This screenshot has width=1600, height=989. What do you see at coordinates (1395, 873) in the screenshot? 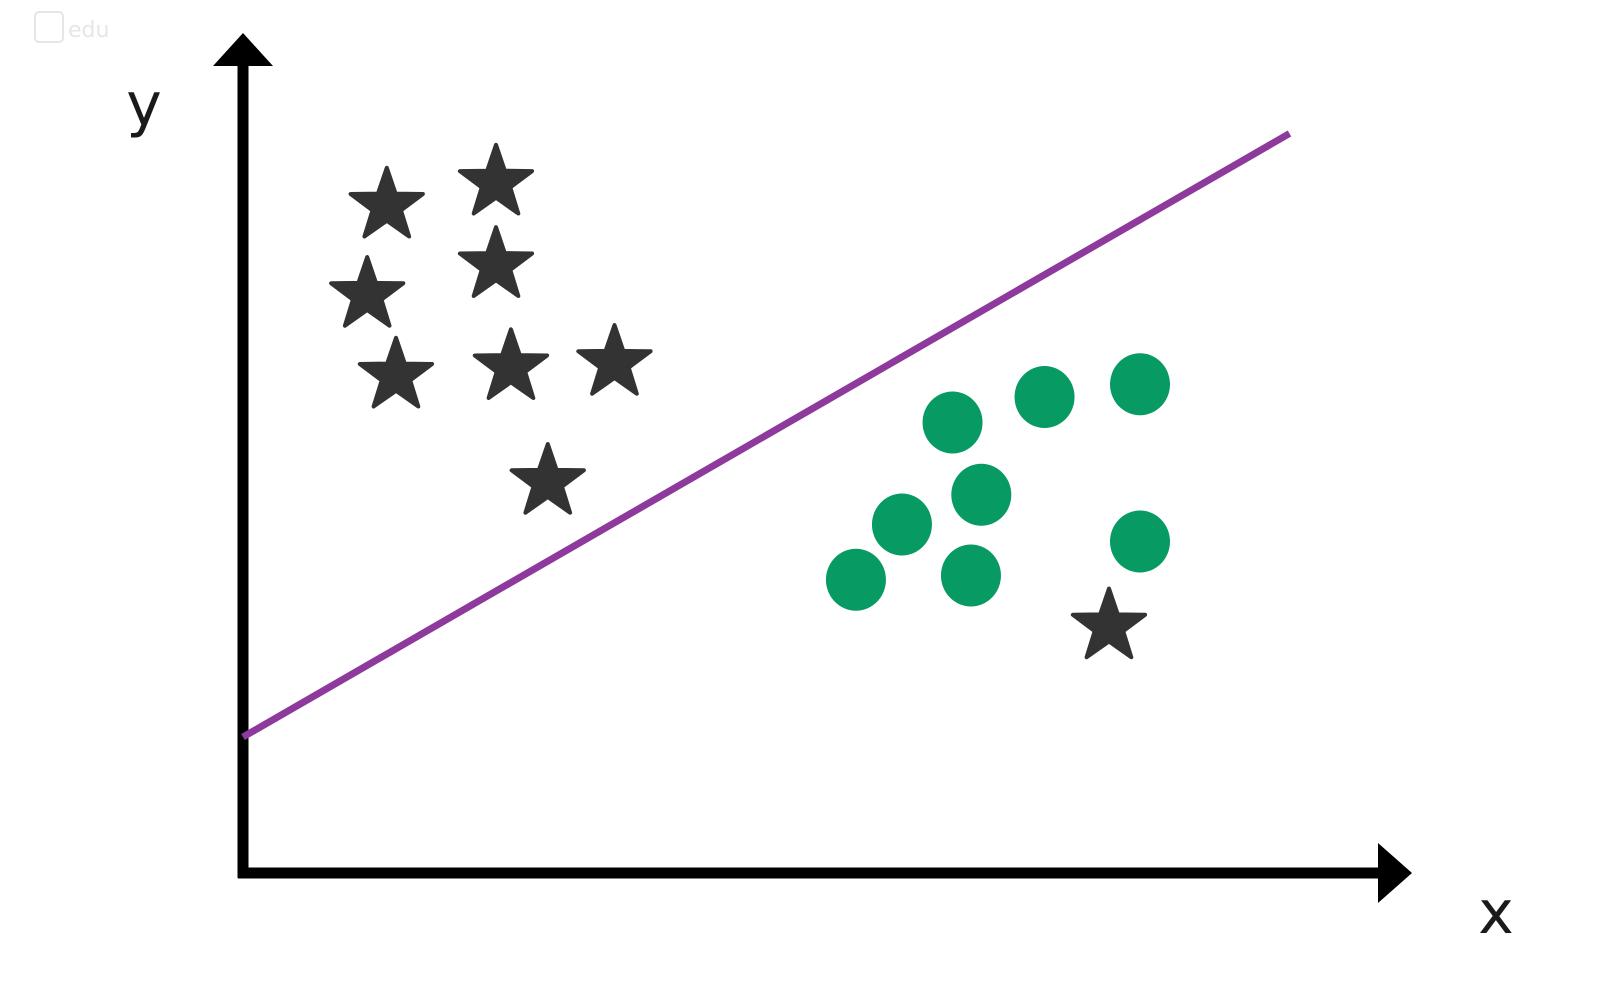
I see `x-axis-arrow-icon` at bounding box center [1395, 873].